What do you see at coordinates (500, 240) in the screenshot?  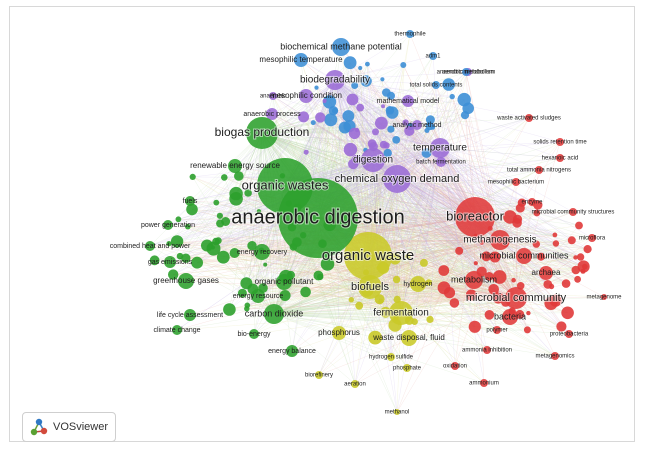 I see `term-node-methanogenesis` at bounding box center [500, 240].